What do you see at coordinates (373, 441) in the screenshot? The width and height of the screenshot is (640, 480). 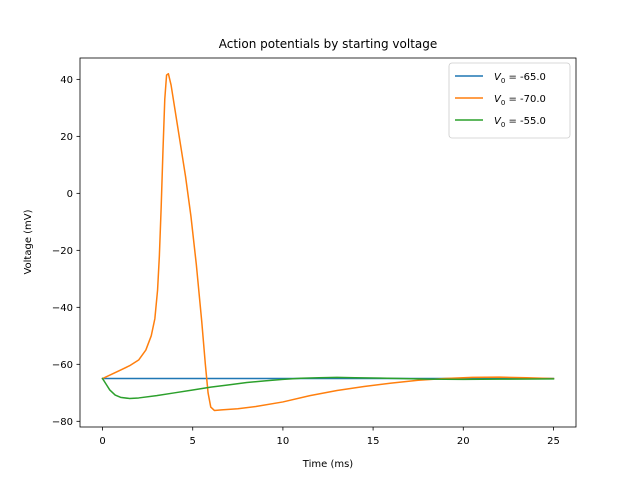 I see `x-tick-label: 15` at bounding box center [373, 441].